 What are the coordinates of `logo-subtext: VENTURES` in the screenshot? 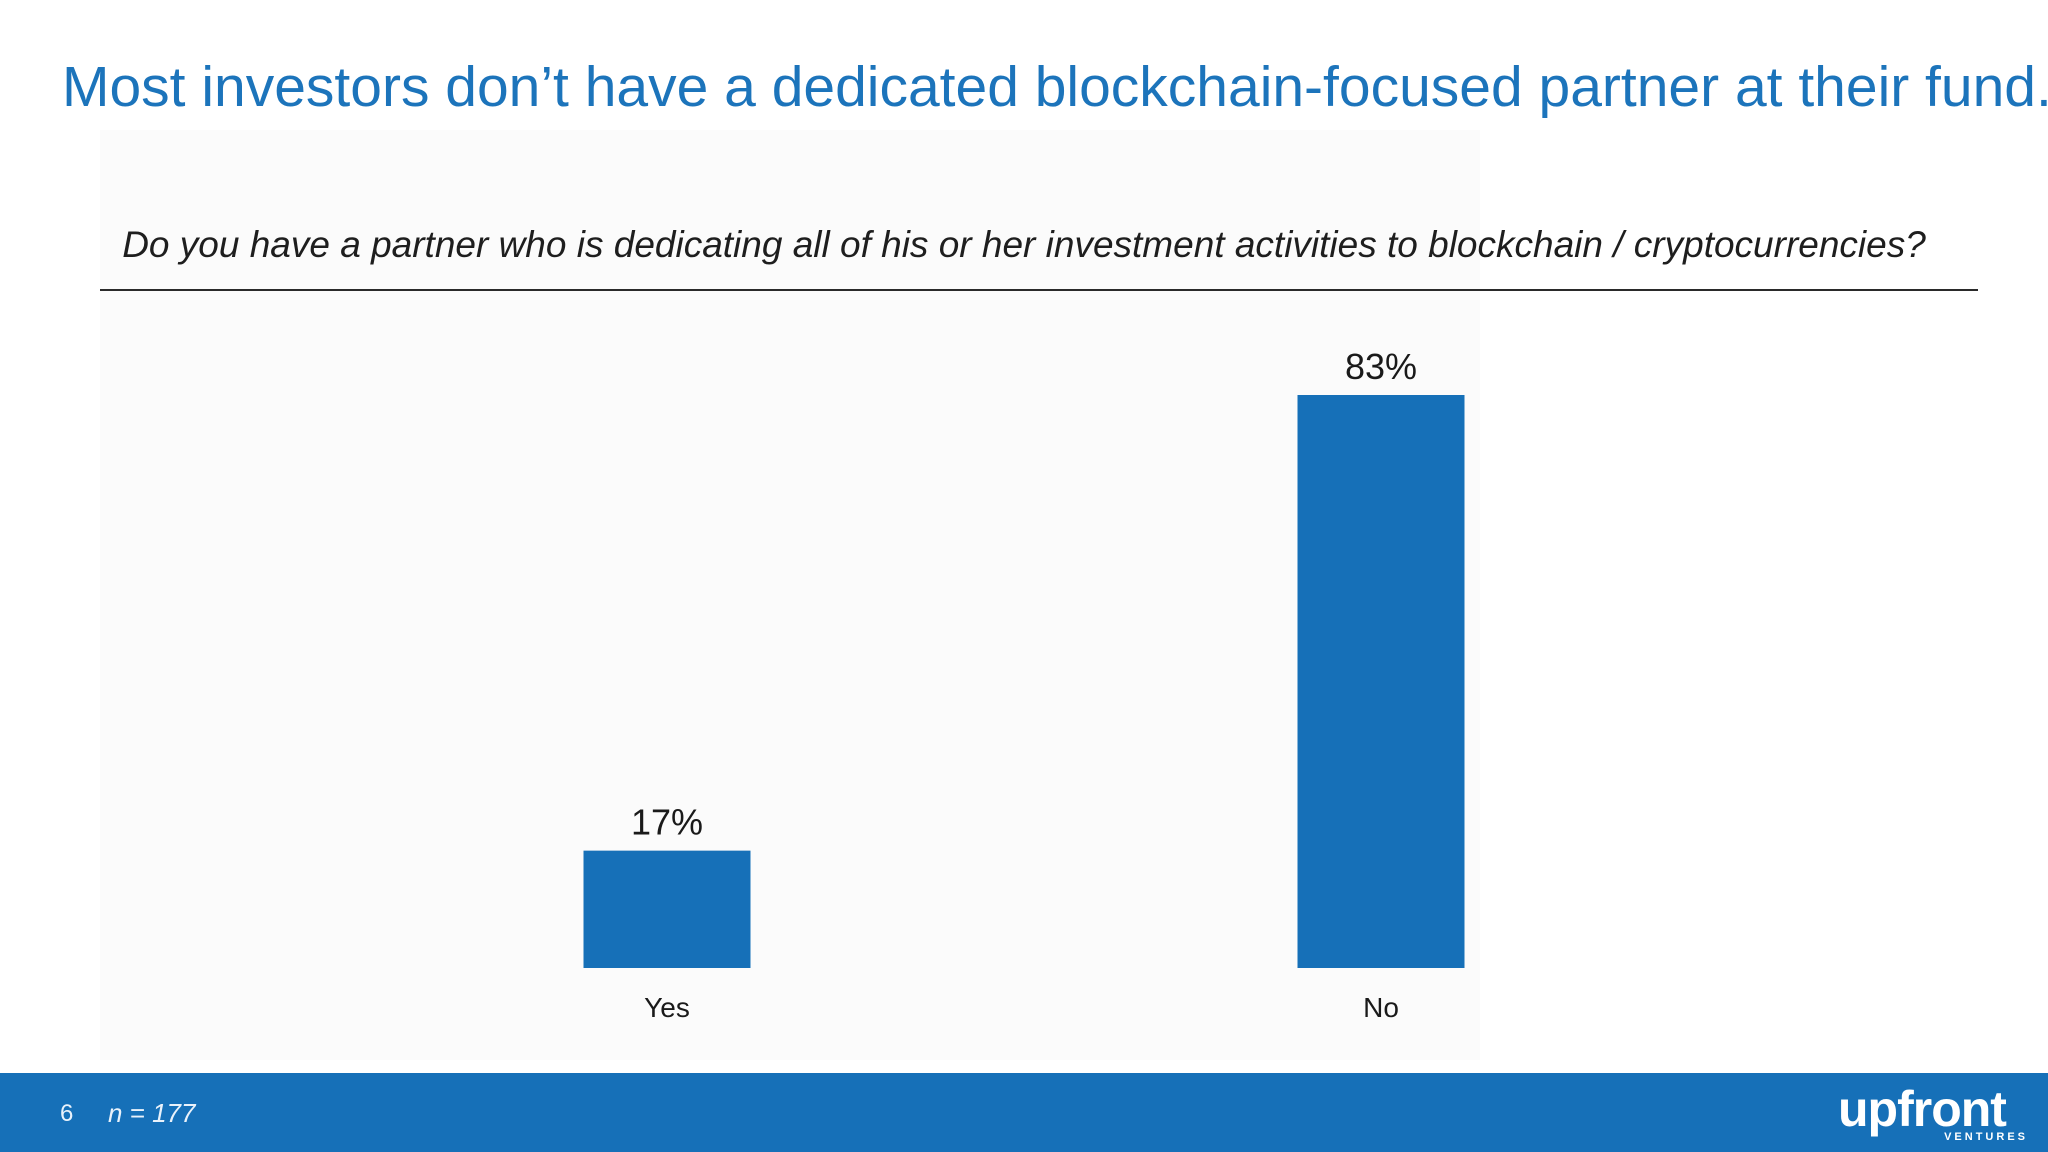 It's located at (1986, 1137).